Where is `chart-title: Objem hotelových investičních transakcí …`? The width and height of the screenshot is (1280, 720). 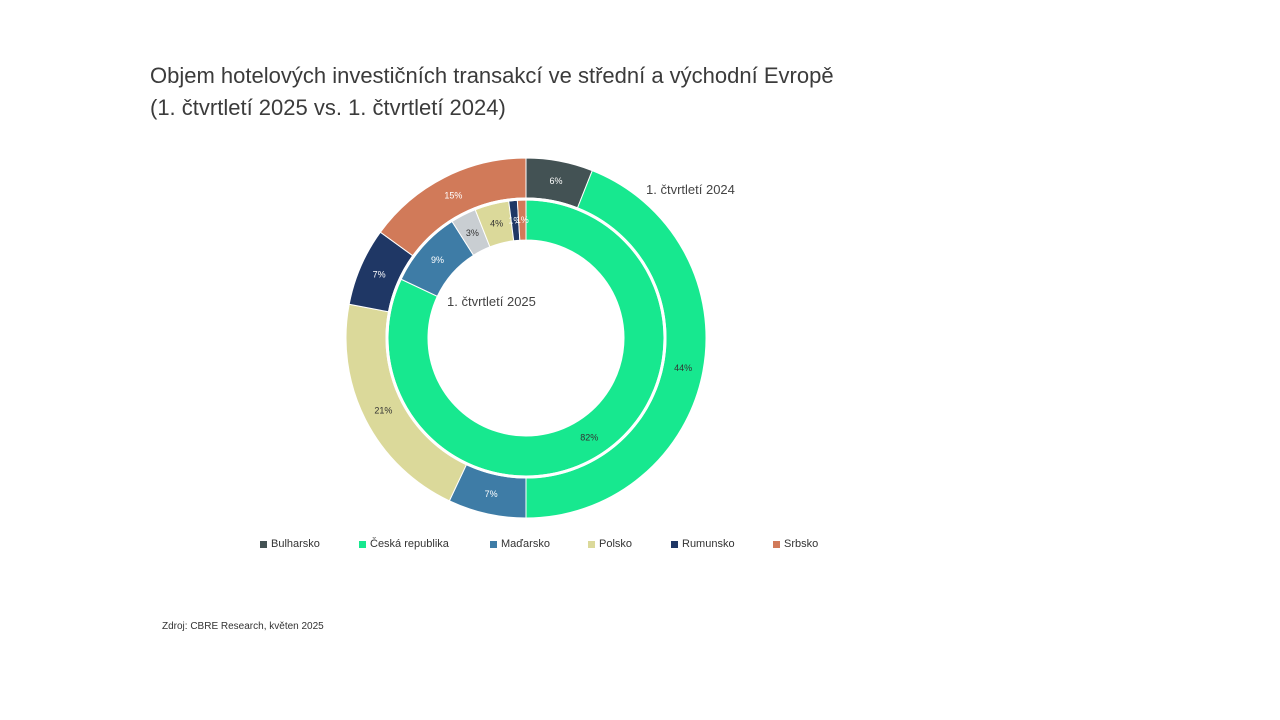 chart-title: Objem hotelových investičních transakcí … is located at coordinates (492, 92).